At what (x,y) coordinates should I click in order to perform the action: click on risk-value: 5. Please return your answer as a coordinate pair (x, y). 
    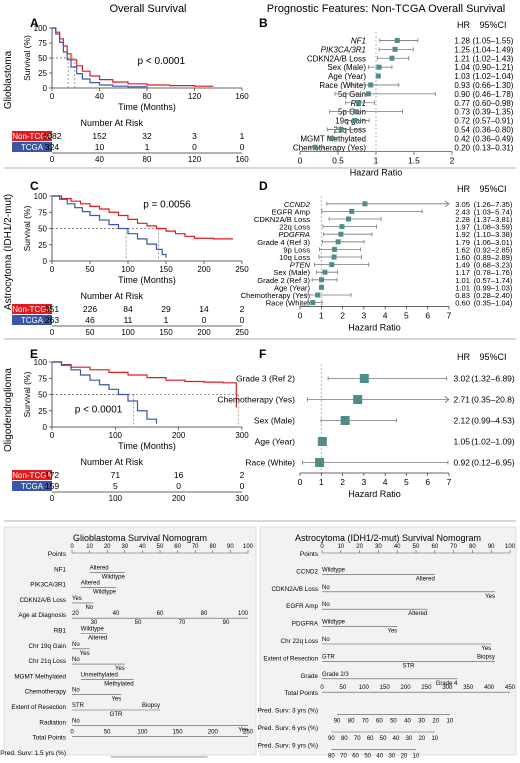
    Looking at the image, I should click on (115, 486).